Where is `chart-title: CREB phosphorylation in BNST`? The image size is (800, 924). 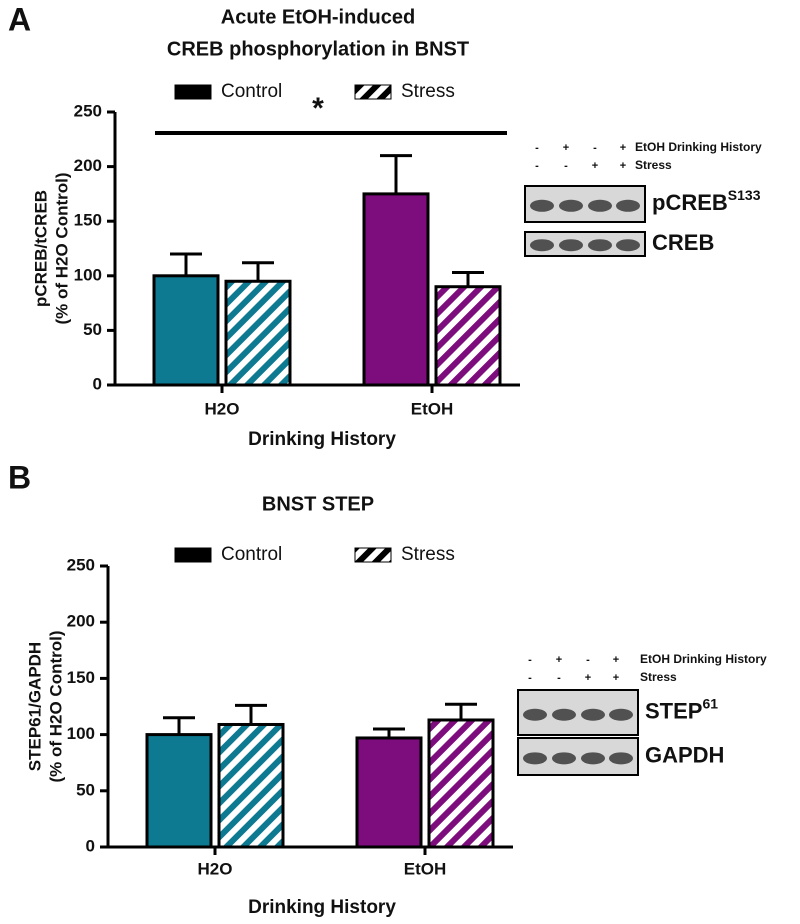
chart-title: CREB phosphorylation in BNST is located at coordinates (318, 49).